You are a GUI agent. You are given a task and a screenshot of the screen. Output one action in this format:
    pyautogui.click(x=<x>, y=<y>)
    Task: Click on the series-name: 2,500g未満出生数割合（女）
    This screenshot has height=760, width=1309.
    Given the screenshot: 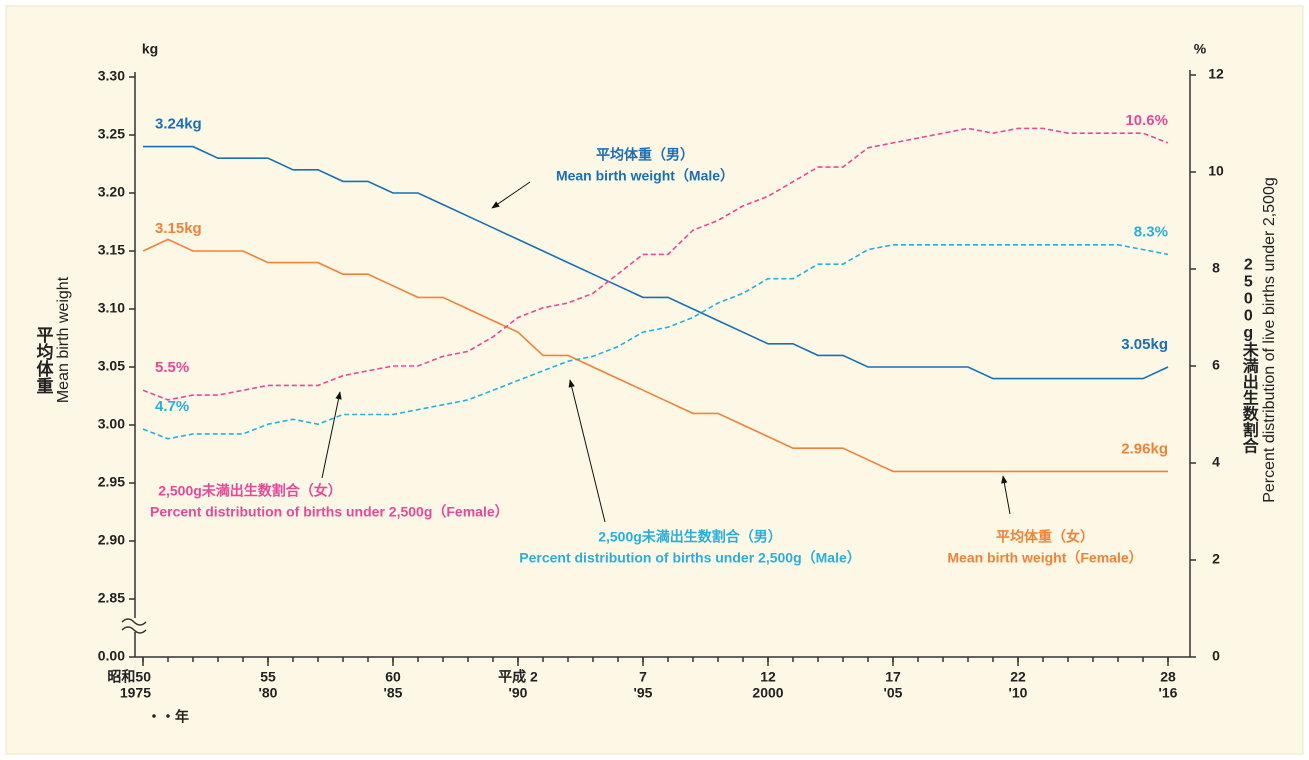 What is the action you would take?
    pyautogui.click(x=250, y=491)
    